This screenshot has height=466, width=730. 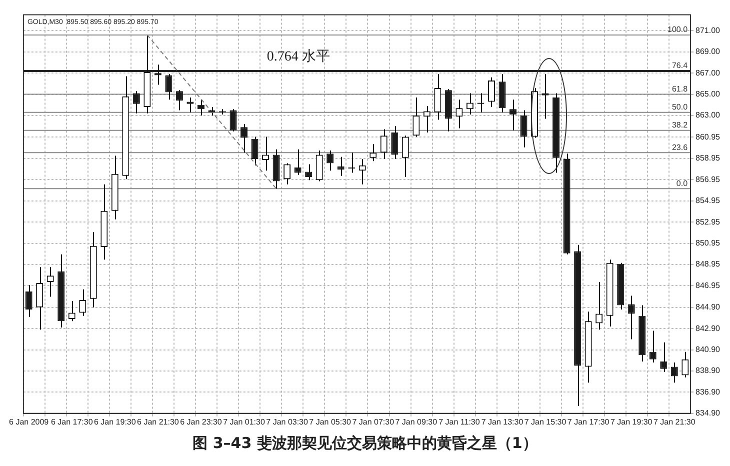 I want to click on x-tick-label: 7 Jan 11:30, so click(x=459, y=421).